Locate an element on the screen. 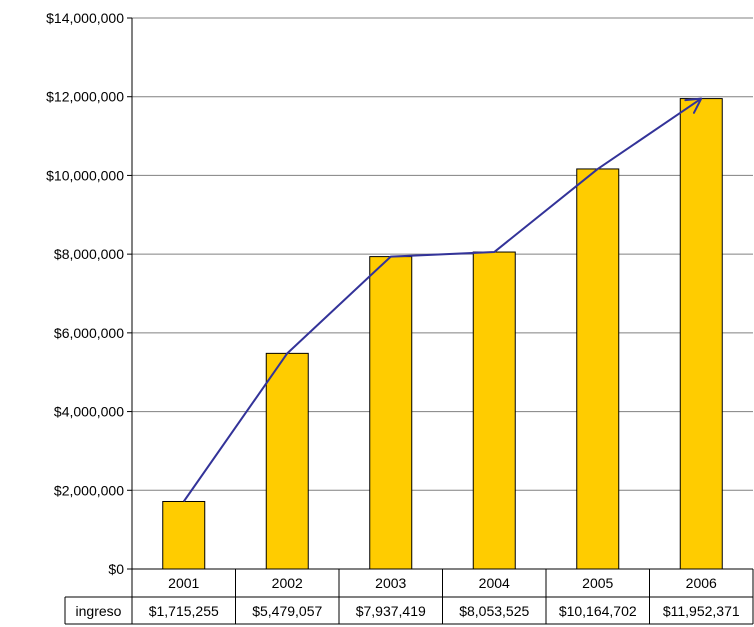 The height and width of the screenshot is (627, 754). table-value: $5,479,057 is located at coordinates (287, 611).